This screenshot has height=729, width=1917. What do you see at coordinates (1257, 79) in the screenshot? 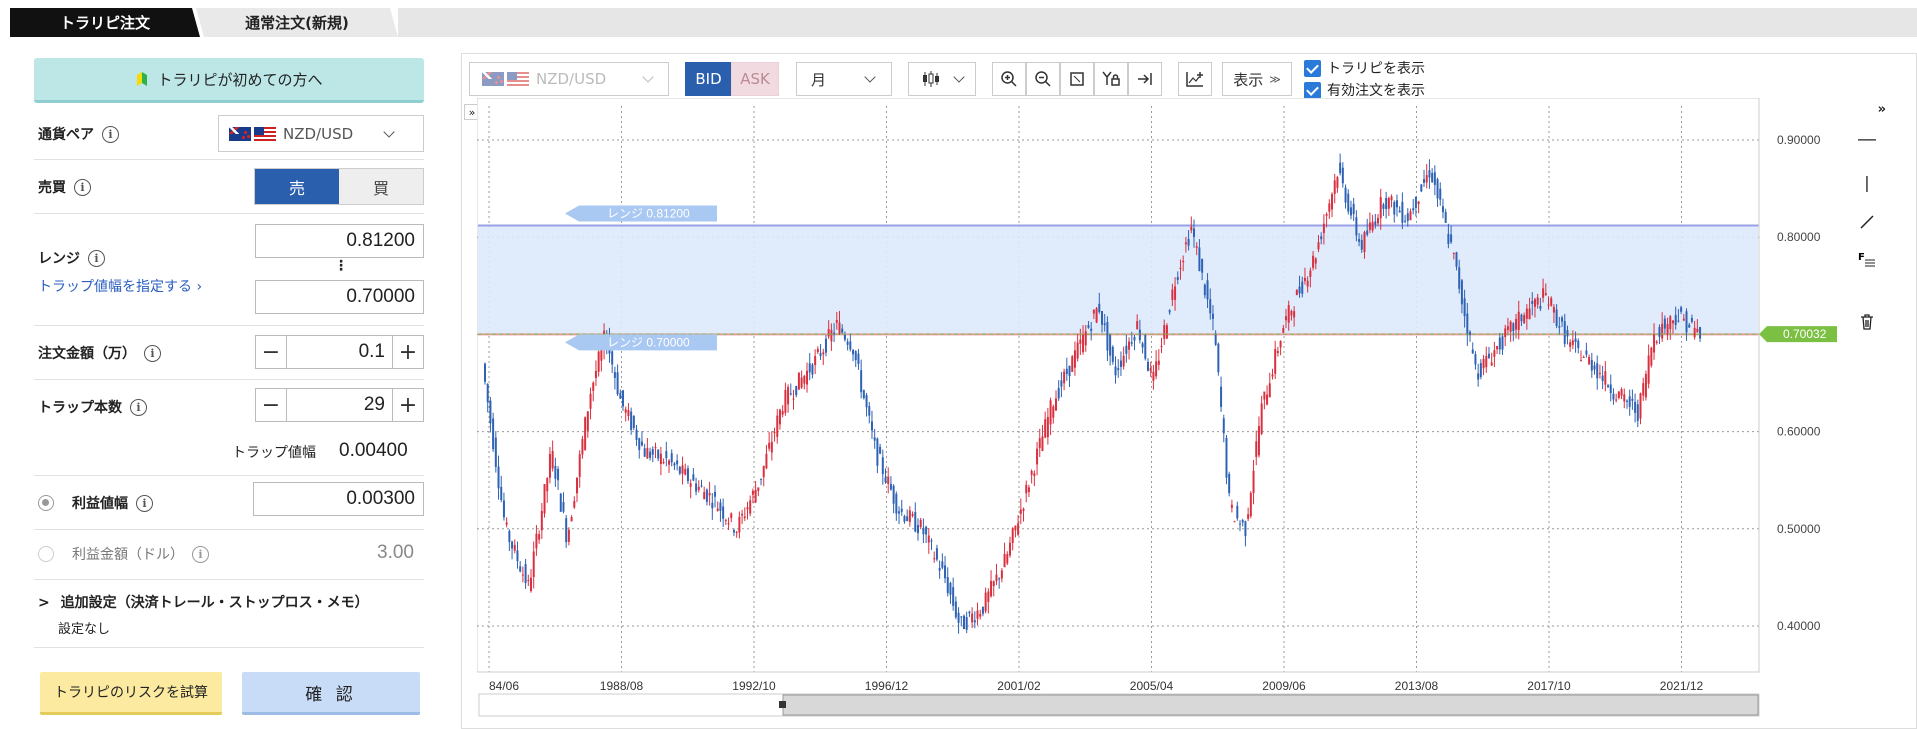
I see `display-select: 表示 ≫` at bounding box center [1257, 79].